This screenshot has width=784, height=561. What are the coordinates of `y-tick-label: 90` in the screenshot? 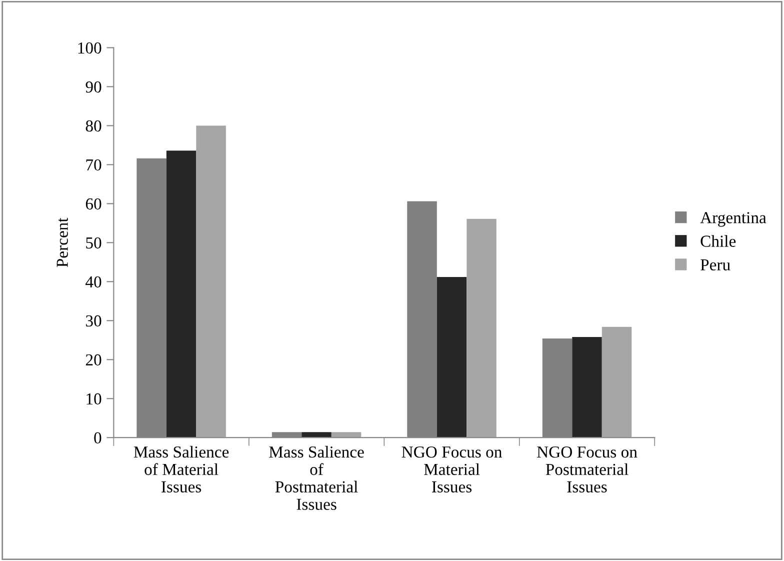 It's located at (94, 87).